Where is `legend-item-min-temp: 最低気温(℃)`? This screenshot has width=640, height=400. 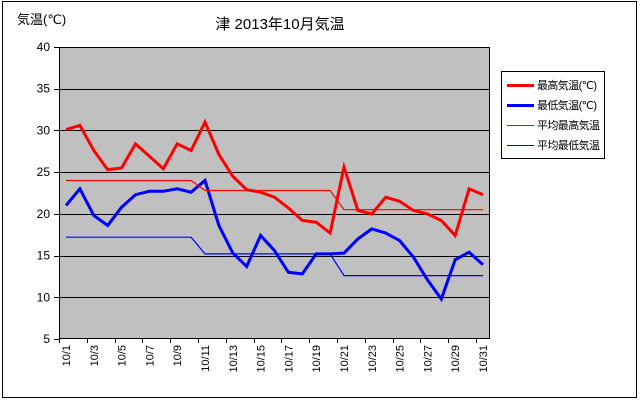
legend-item-min-temp: 最低気温(℃) is located at coordinates (555, 105).